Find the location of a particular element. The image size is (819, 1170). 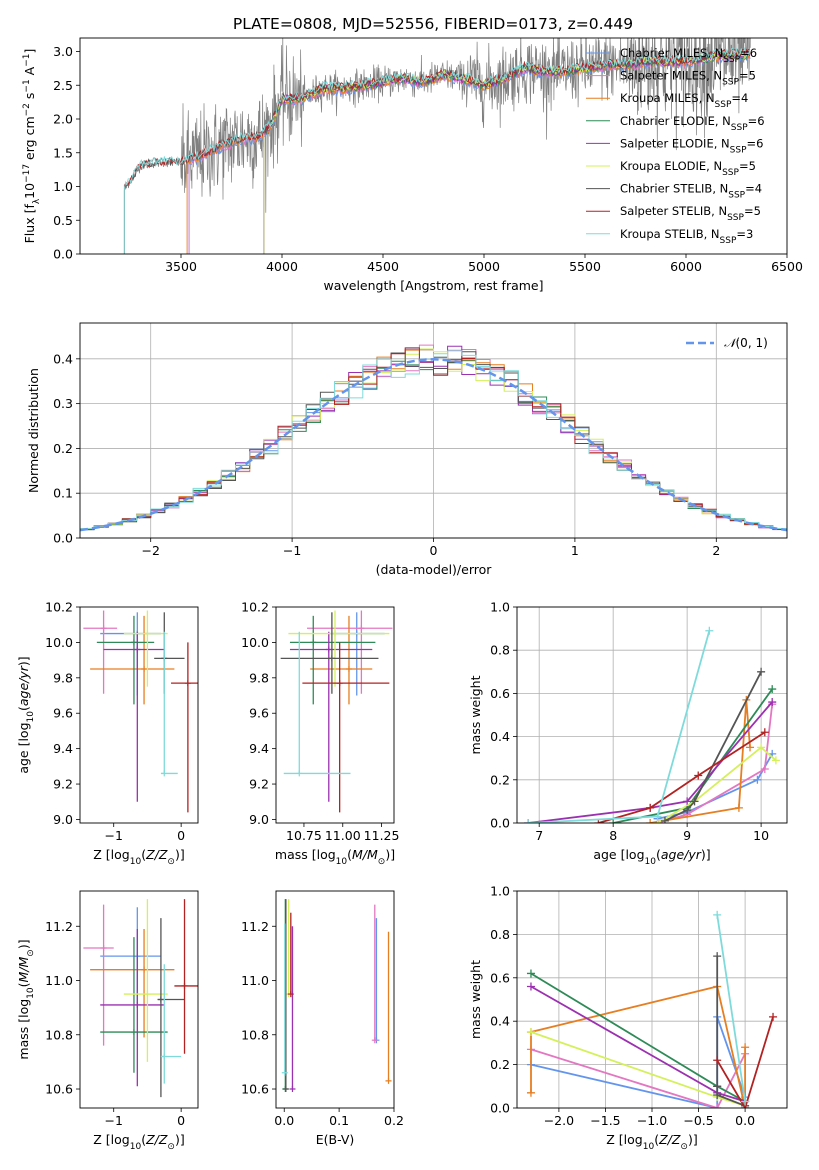

y-tick-label: 10.6 is located at coordinates (255, 1089).